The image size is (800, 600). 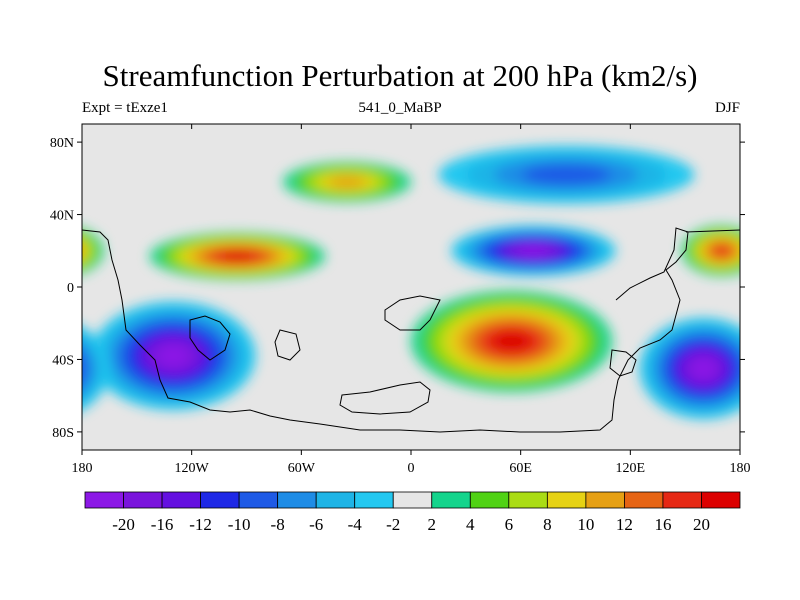 I want to click on feature-7-level--20, so click(x=703, y=368).